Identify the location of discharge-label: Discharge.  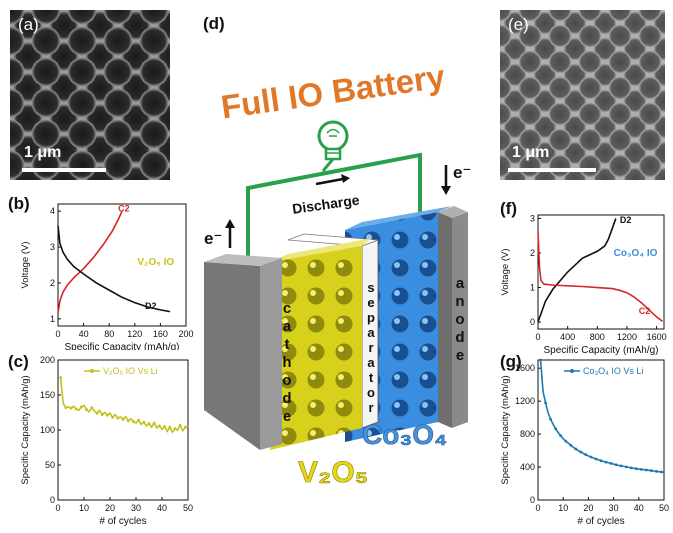
(325, 204).